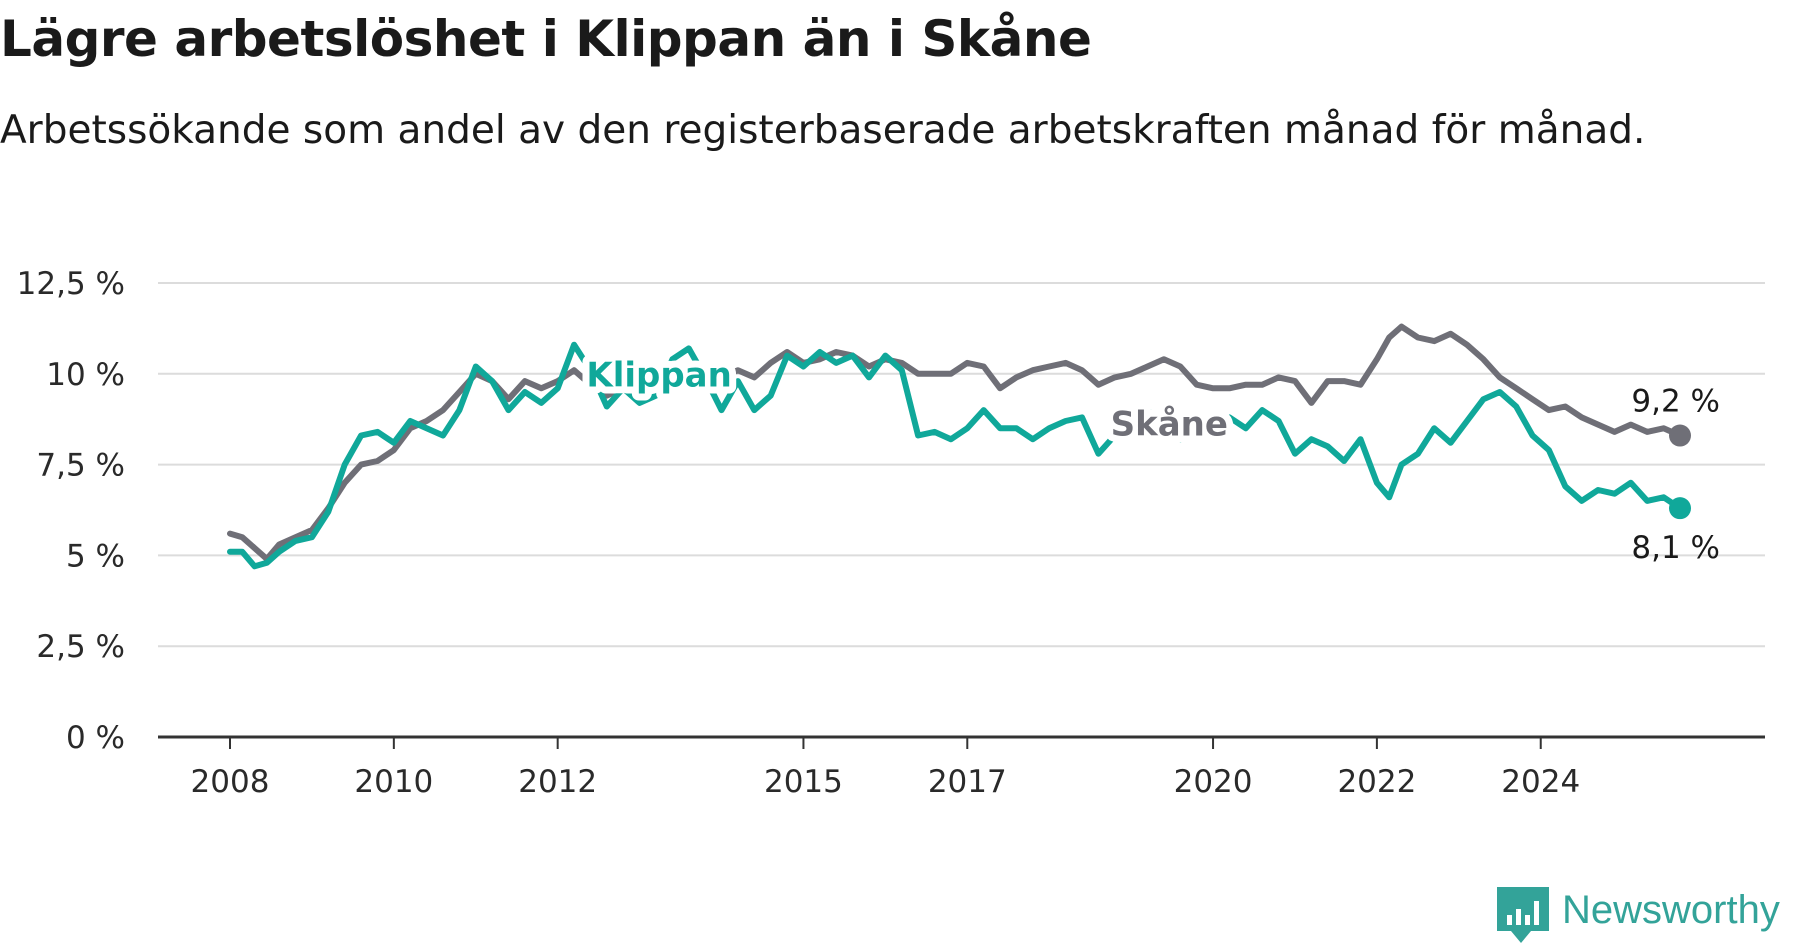 The height and width of the screenshot is (948, 1800). Describe the element at coordinates (803, 782) in the screenshot. I see `x-tick-label: 2015` at that location.